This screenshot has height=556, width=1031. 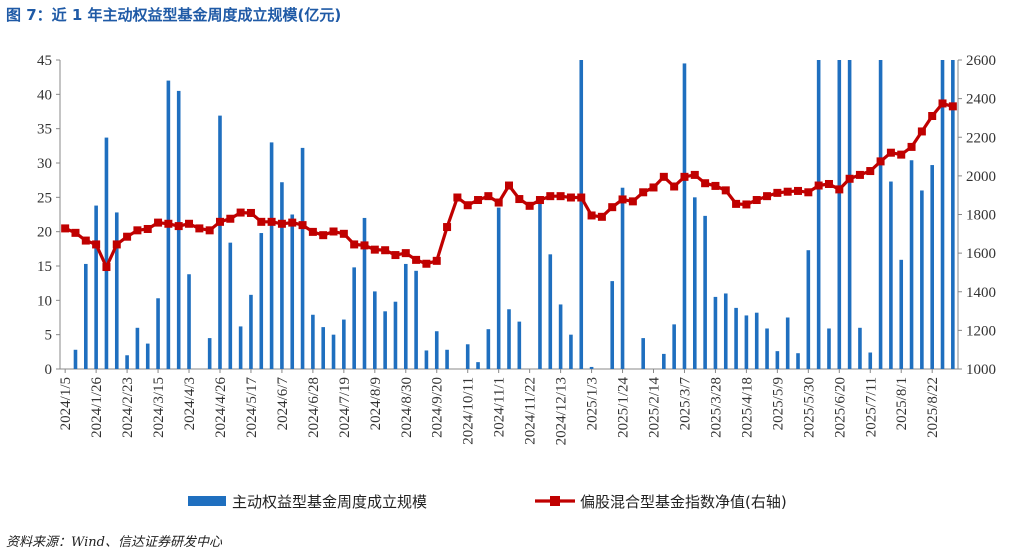 I want to click on x-tick-label: 2025/8/22, so click(x=933, y=407).